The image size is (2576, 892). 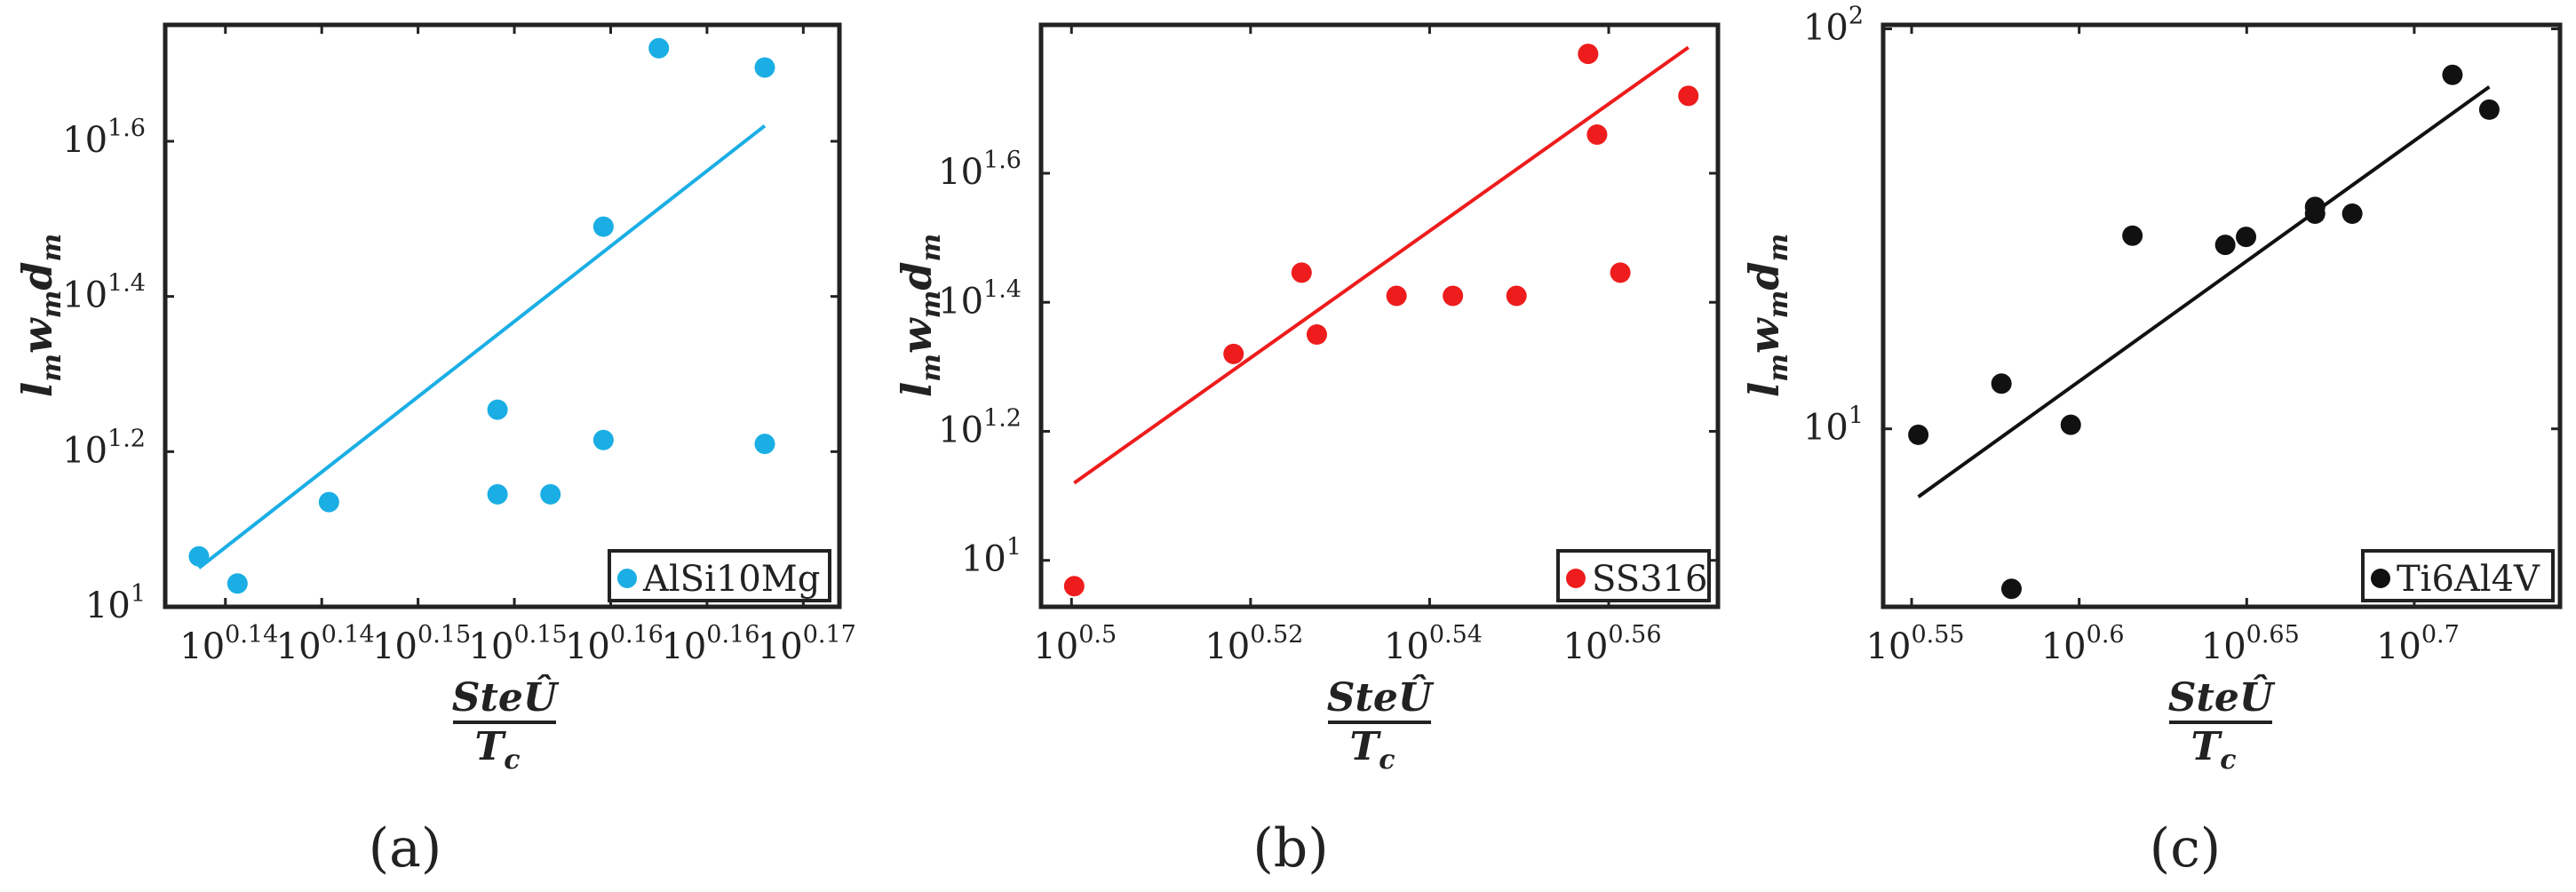 What do you see at coordinates (1433, 644) in the screenshot?
I see `x-tick-label: 100.54` at bounding box center [1433, 644].